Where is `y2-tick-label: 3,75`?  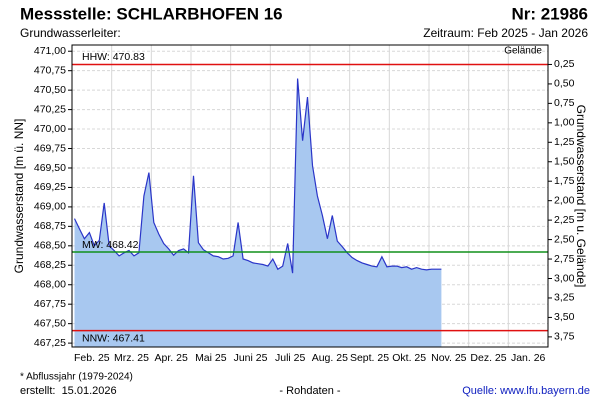
y2-tick-label: 3,75 is located at coordinates (564, 337).